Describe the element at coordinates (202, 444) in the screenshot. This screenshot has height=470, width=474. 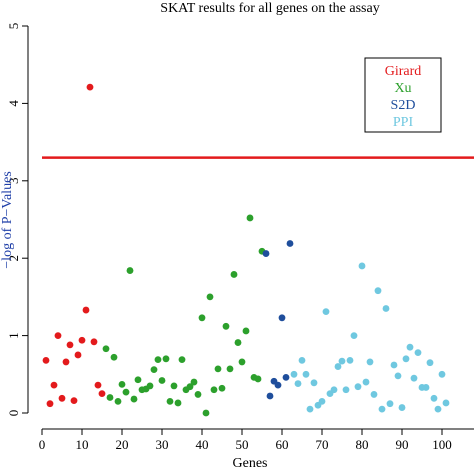
I see `x-tick-label: 40` at that location.